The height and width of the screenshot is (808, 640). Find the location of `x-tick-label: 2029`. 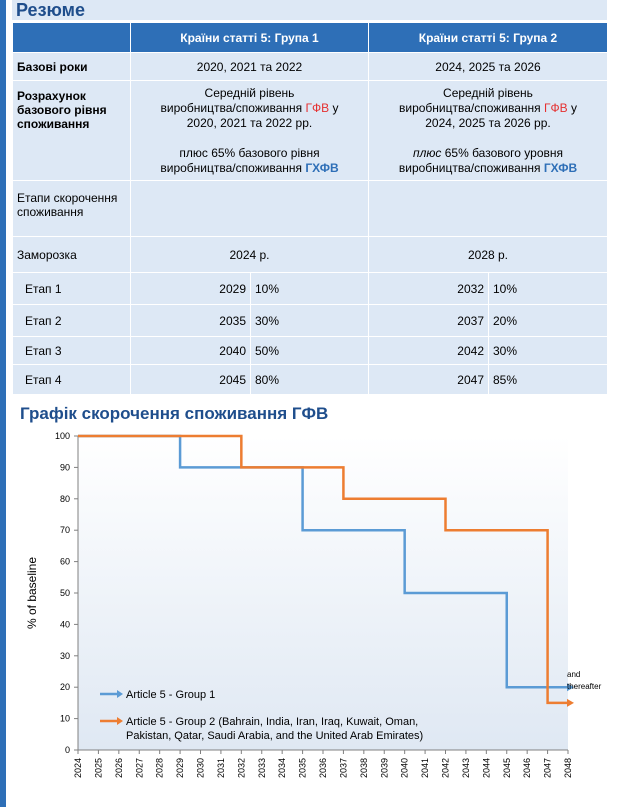

x-tick-label: 2029 is located at coordinates (180, 768).